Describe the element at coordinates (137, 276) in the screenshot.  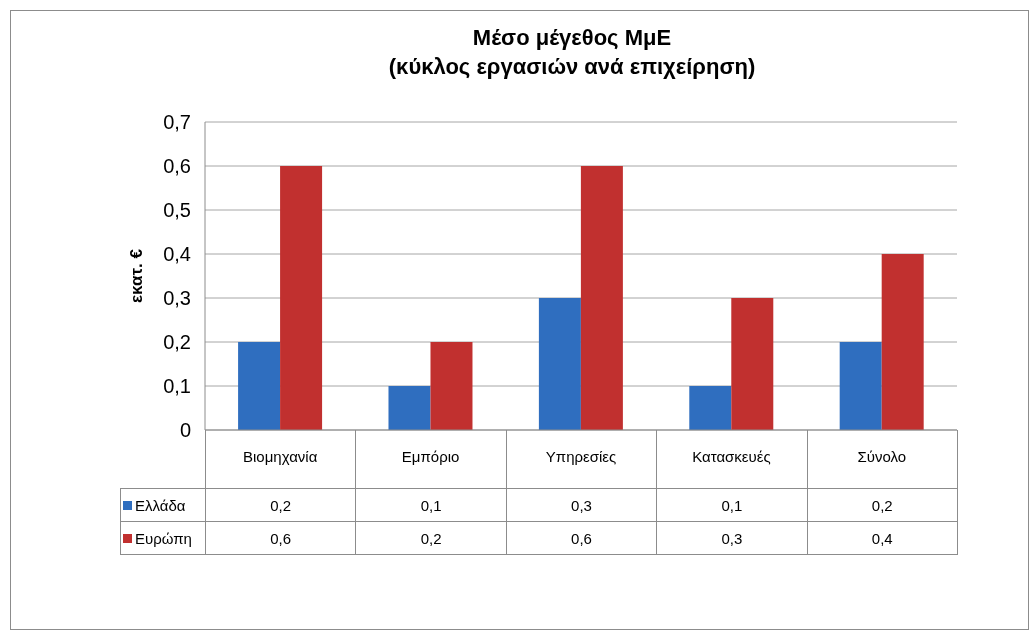
I see `y-axis-title: εκατ. €` at that location.